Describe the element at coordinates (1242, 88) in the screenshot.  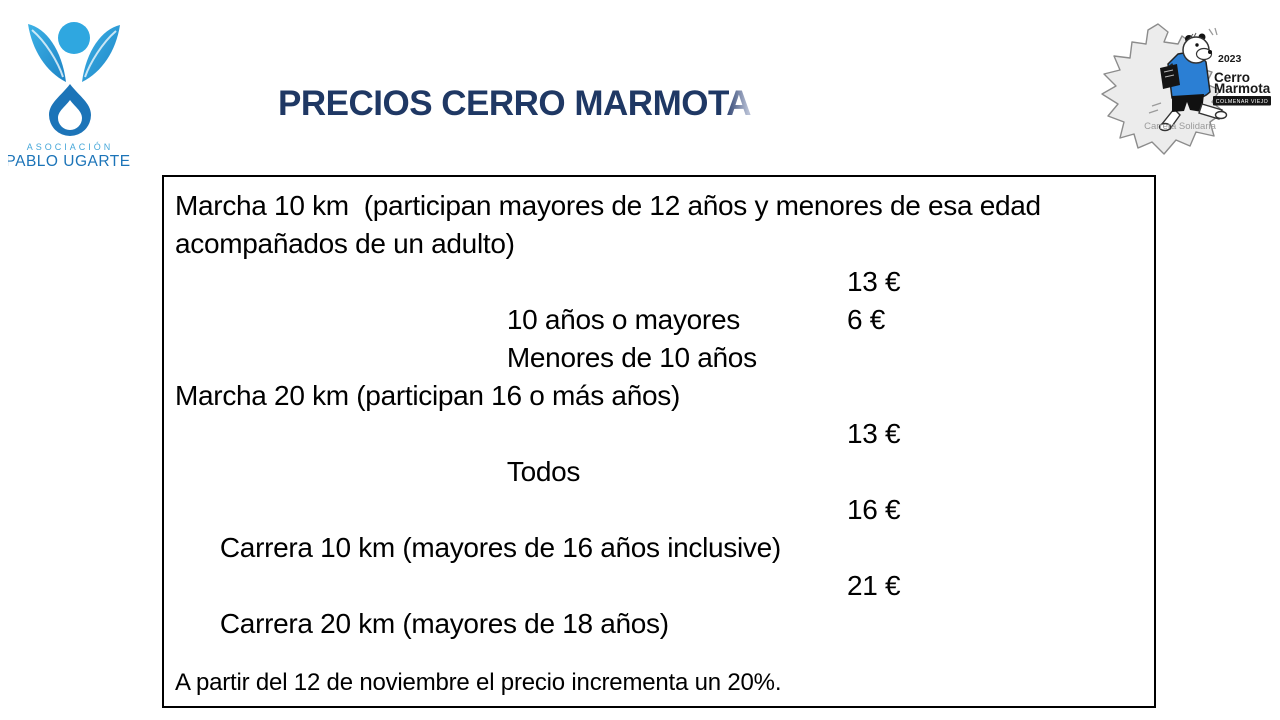
I see `marmota-name2: Marmota` at that location.